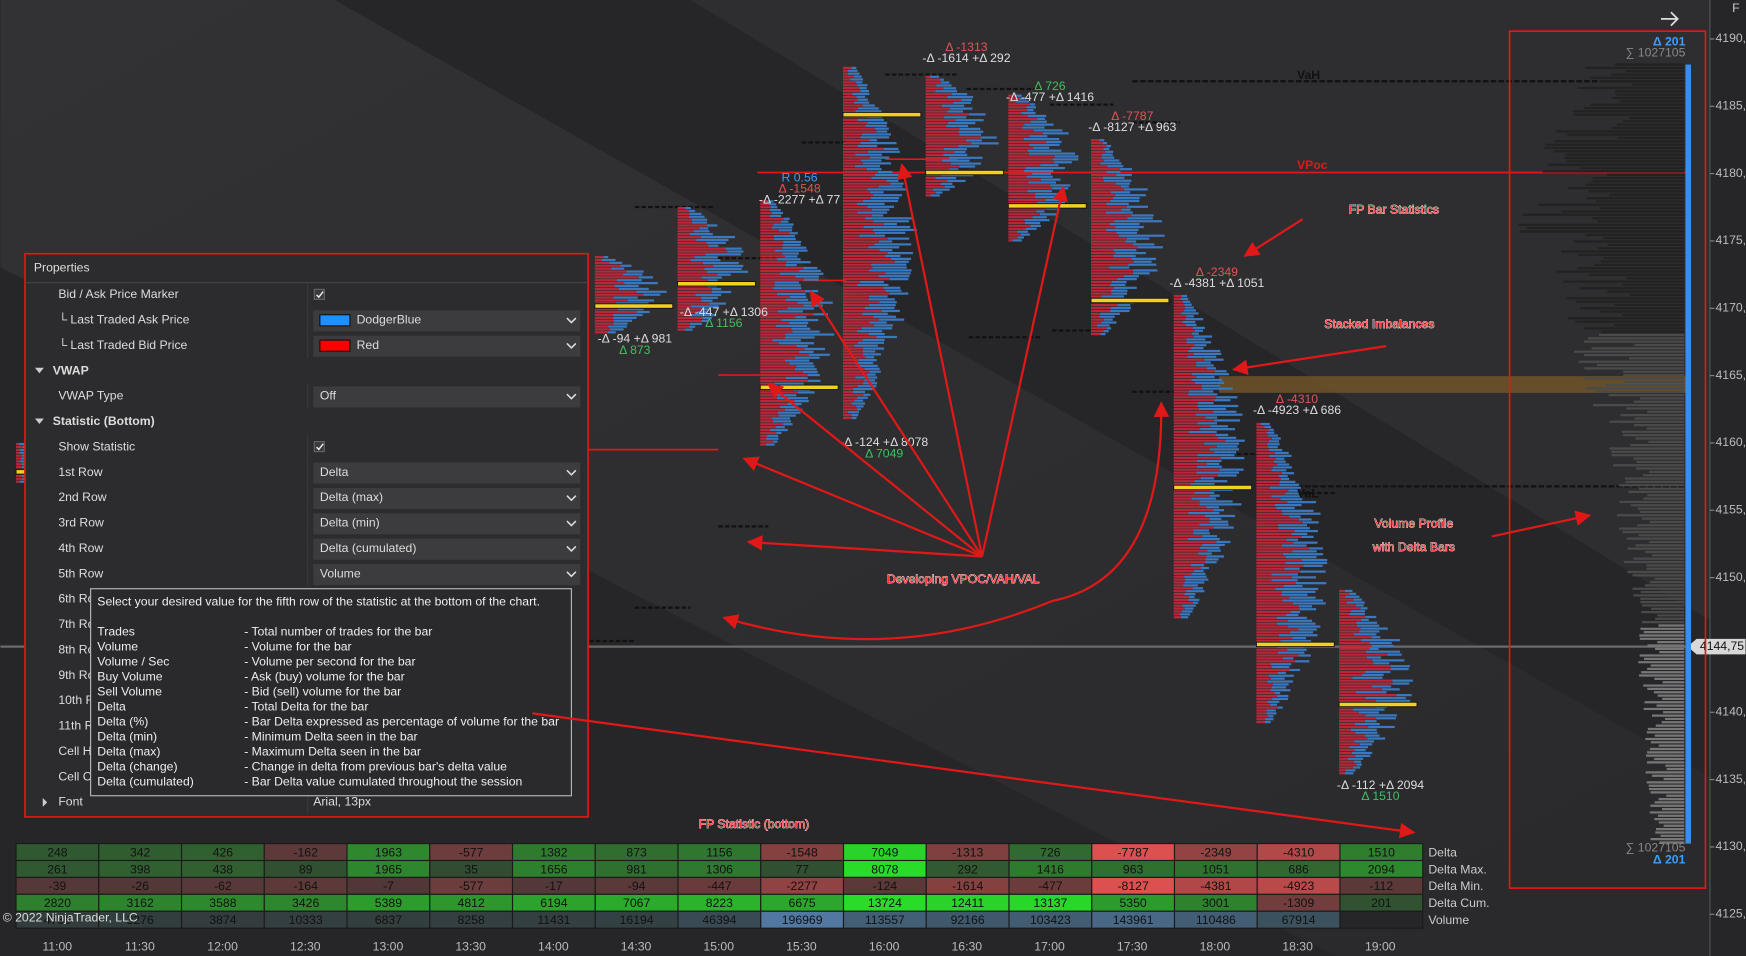  I want to click on time-label: 11:30, so click(140, 946).